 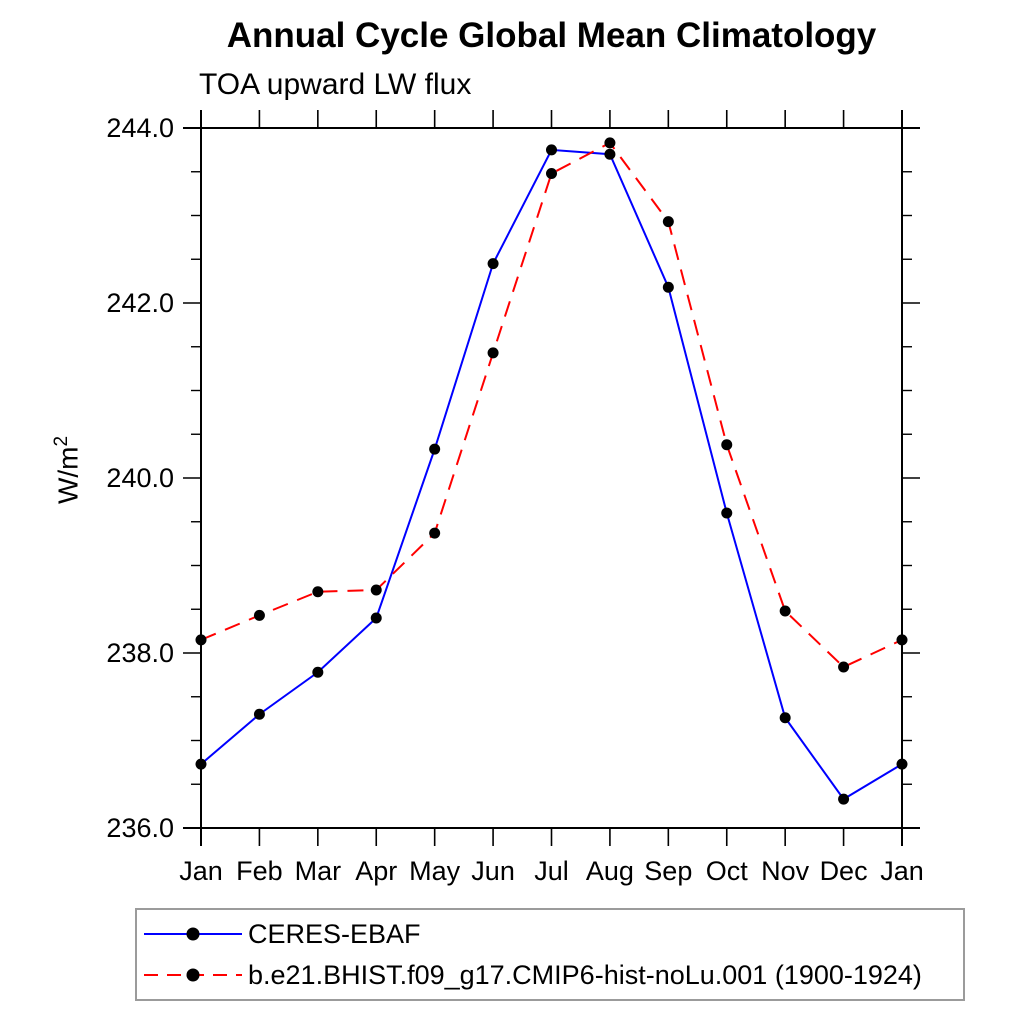 What do you see at coordinates (551, 35) in the screenshot?
I see `chart-title: Annual Cycle Global Mean Climatology` at bounding box center [551, 35].